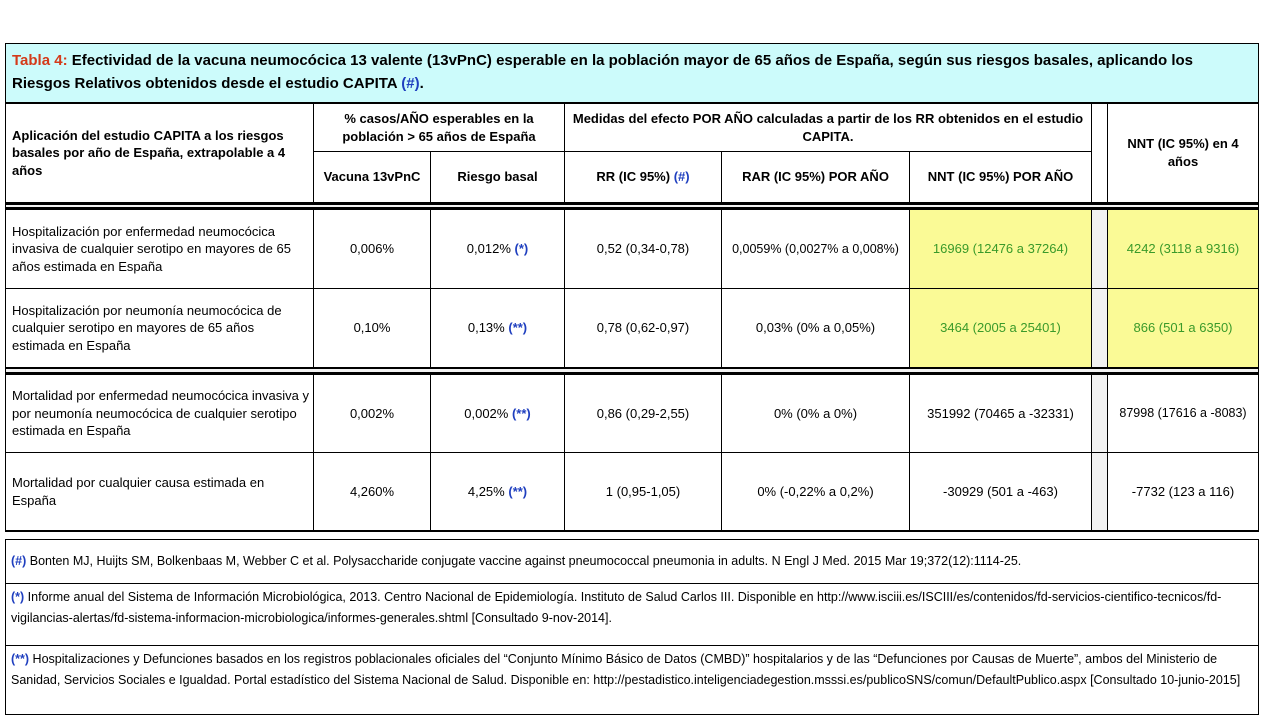  What do you see at coordinates (486, 413) in the screenshot?
I see `cell-riesgo-value: 0,002%` at bounding box center [486, 413].